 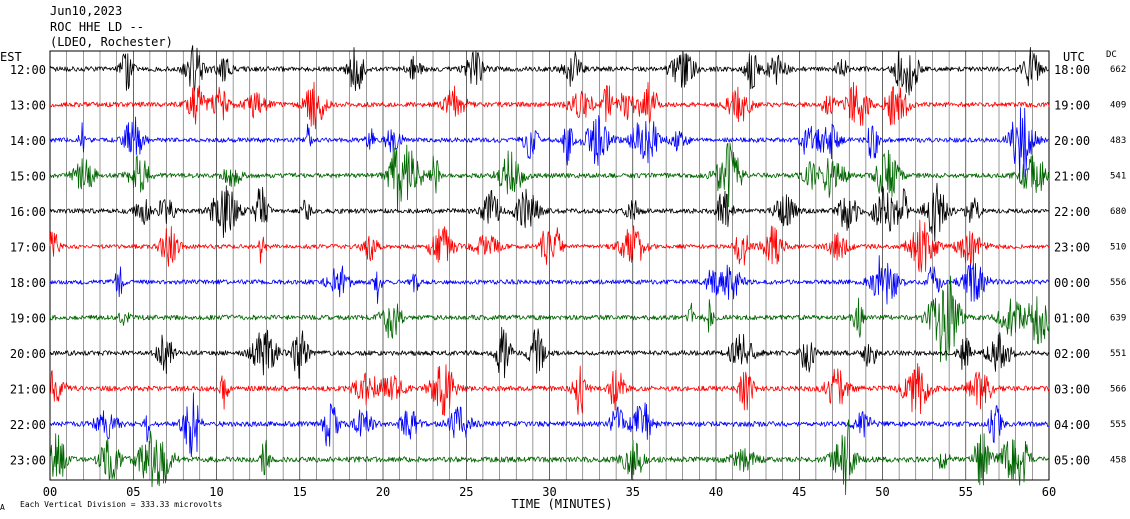 I want to click on est-hour-label: 21:00, so click(x=28, y=390).